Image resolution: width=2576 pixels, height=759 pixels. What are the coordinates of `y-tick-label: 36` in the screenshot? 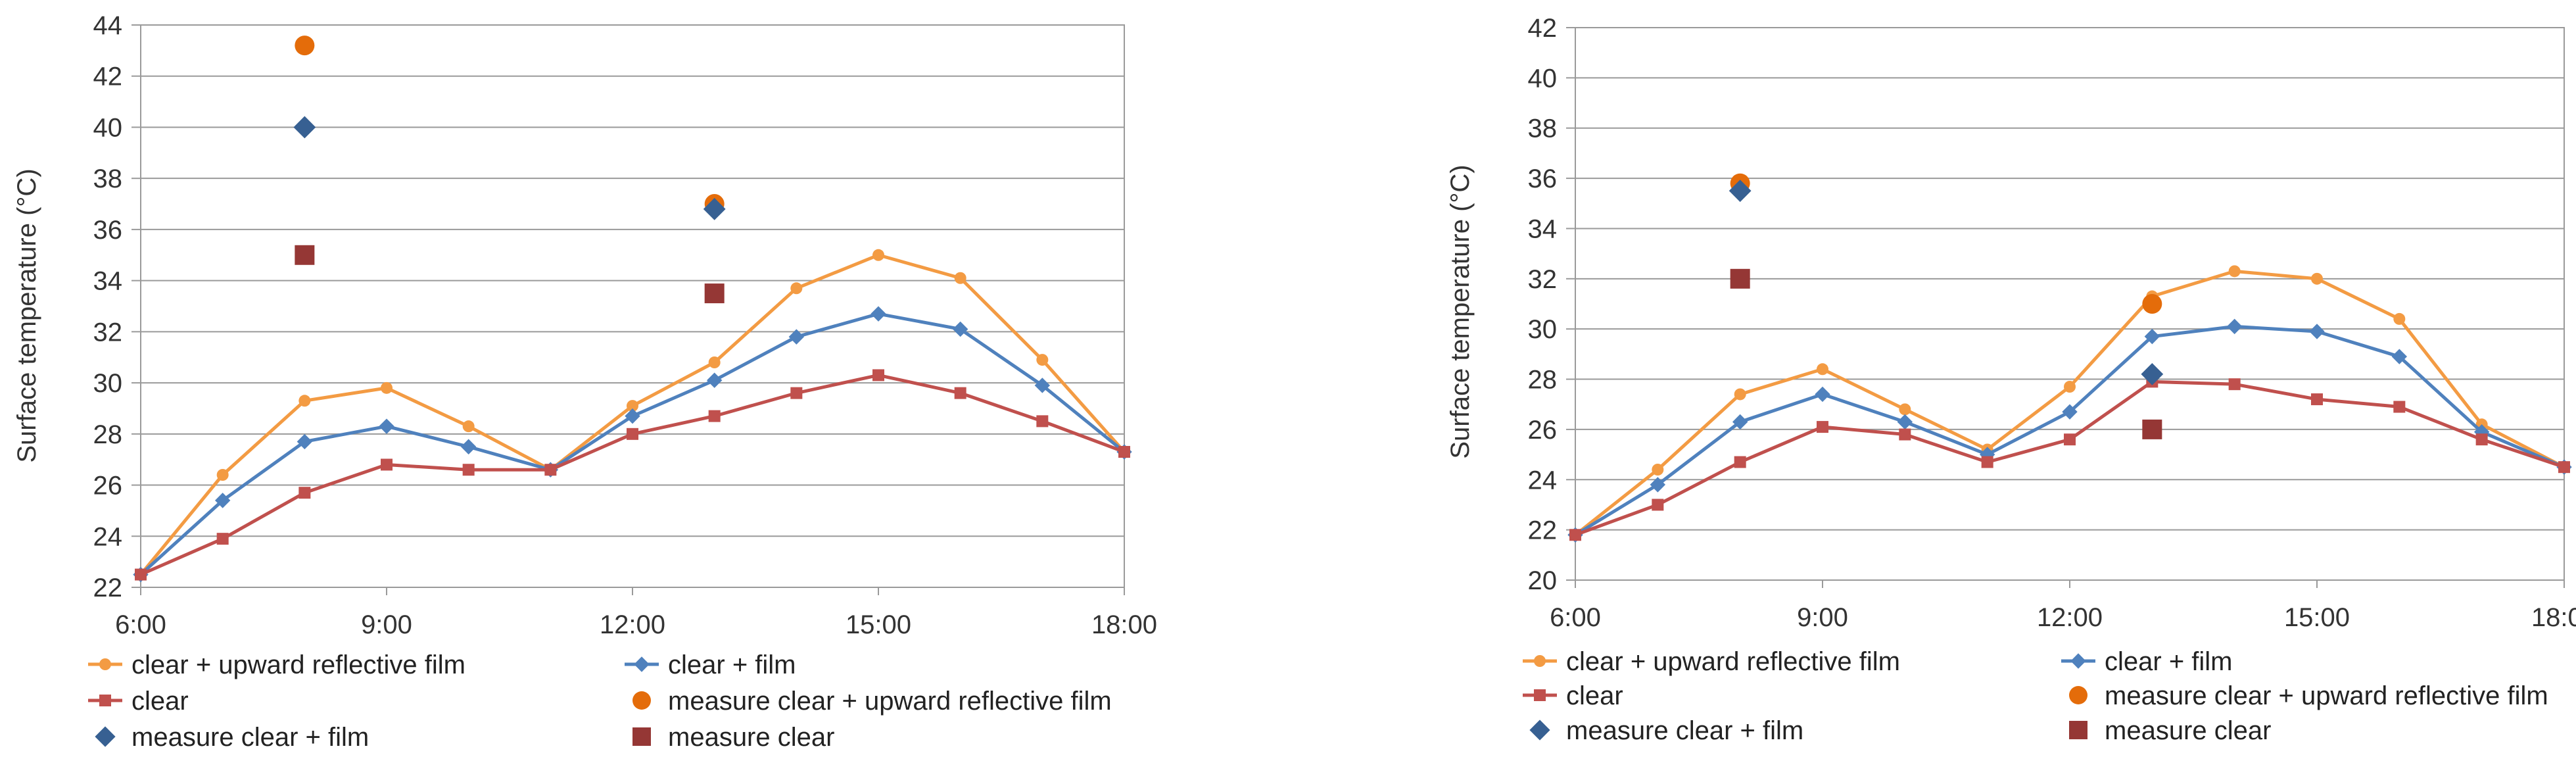 It's located at (108, 230).